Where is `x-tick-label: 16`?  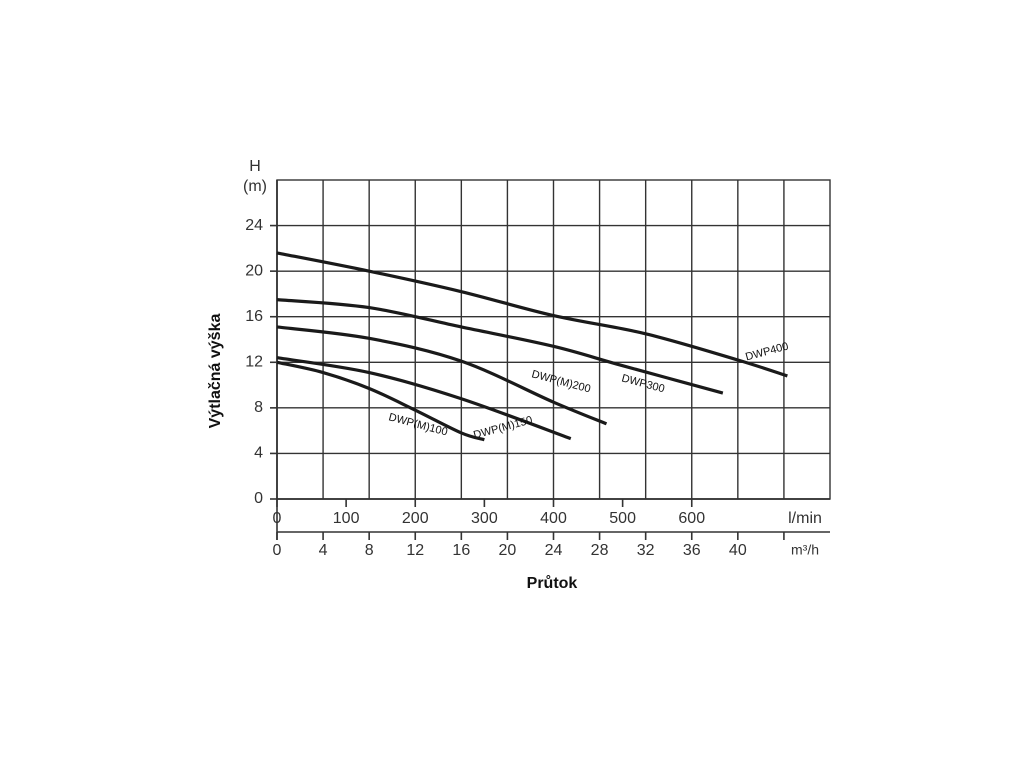 x-tick-label: 16 is located at coordinates (461, 550).